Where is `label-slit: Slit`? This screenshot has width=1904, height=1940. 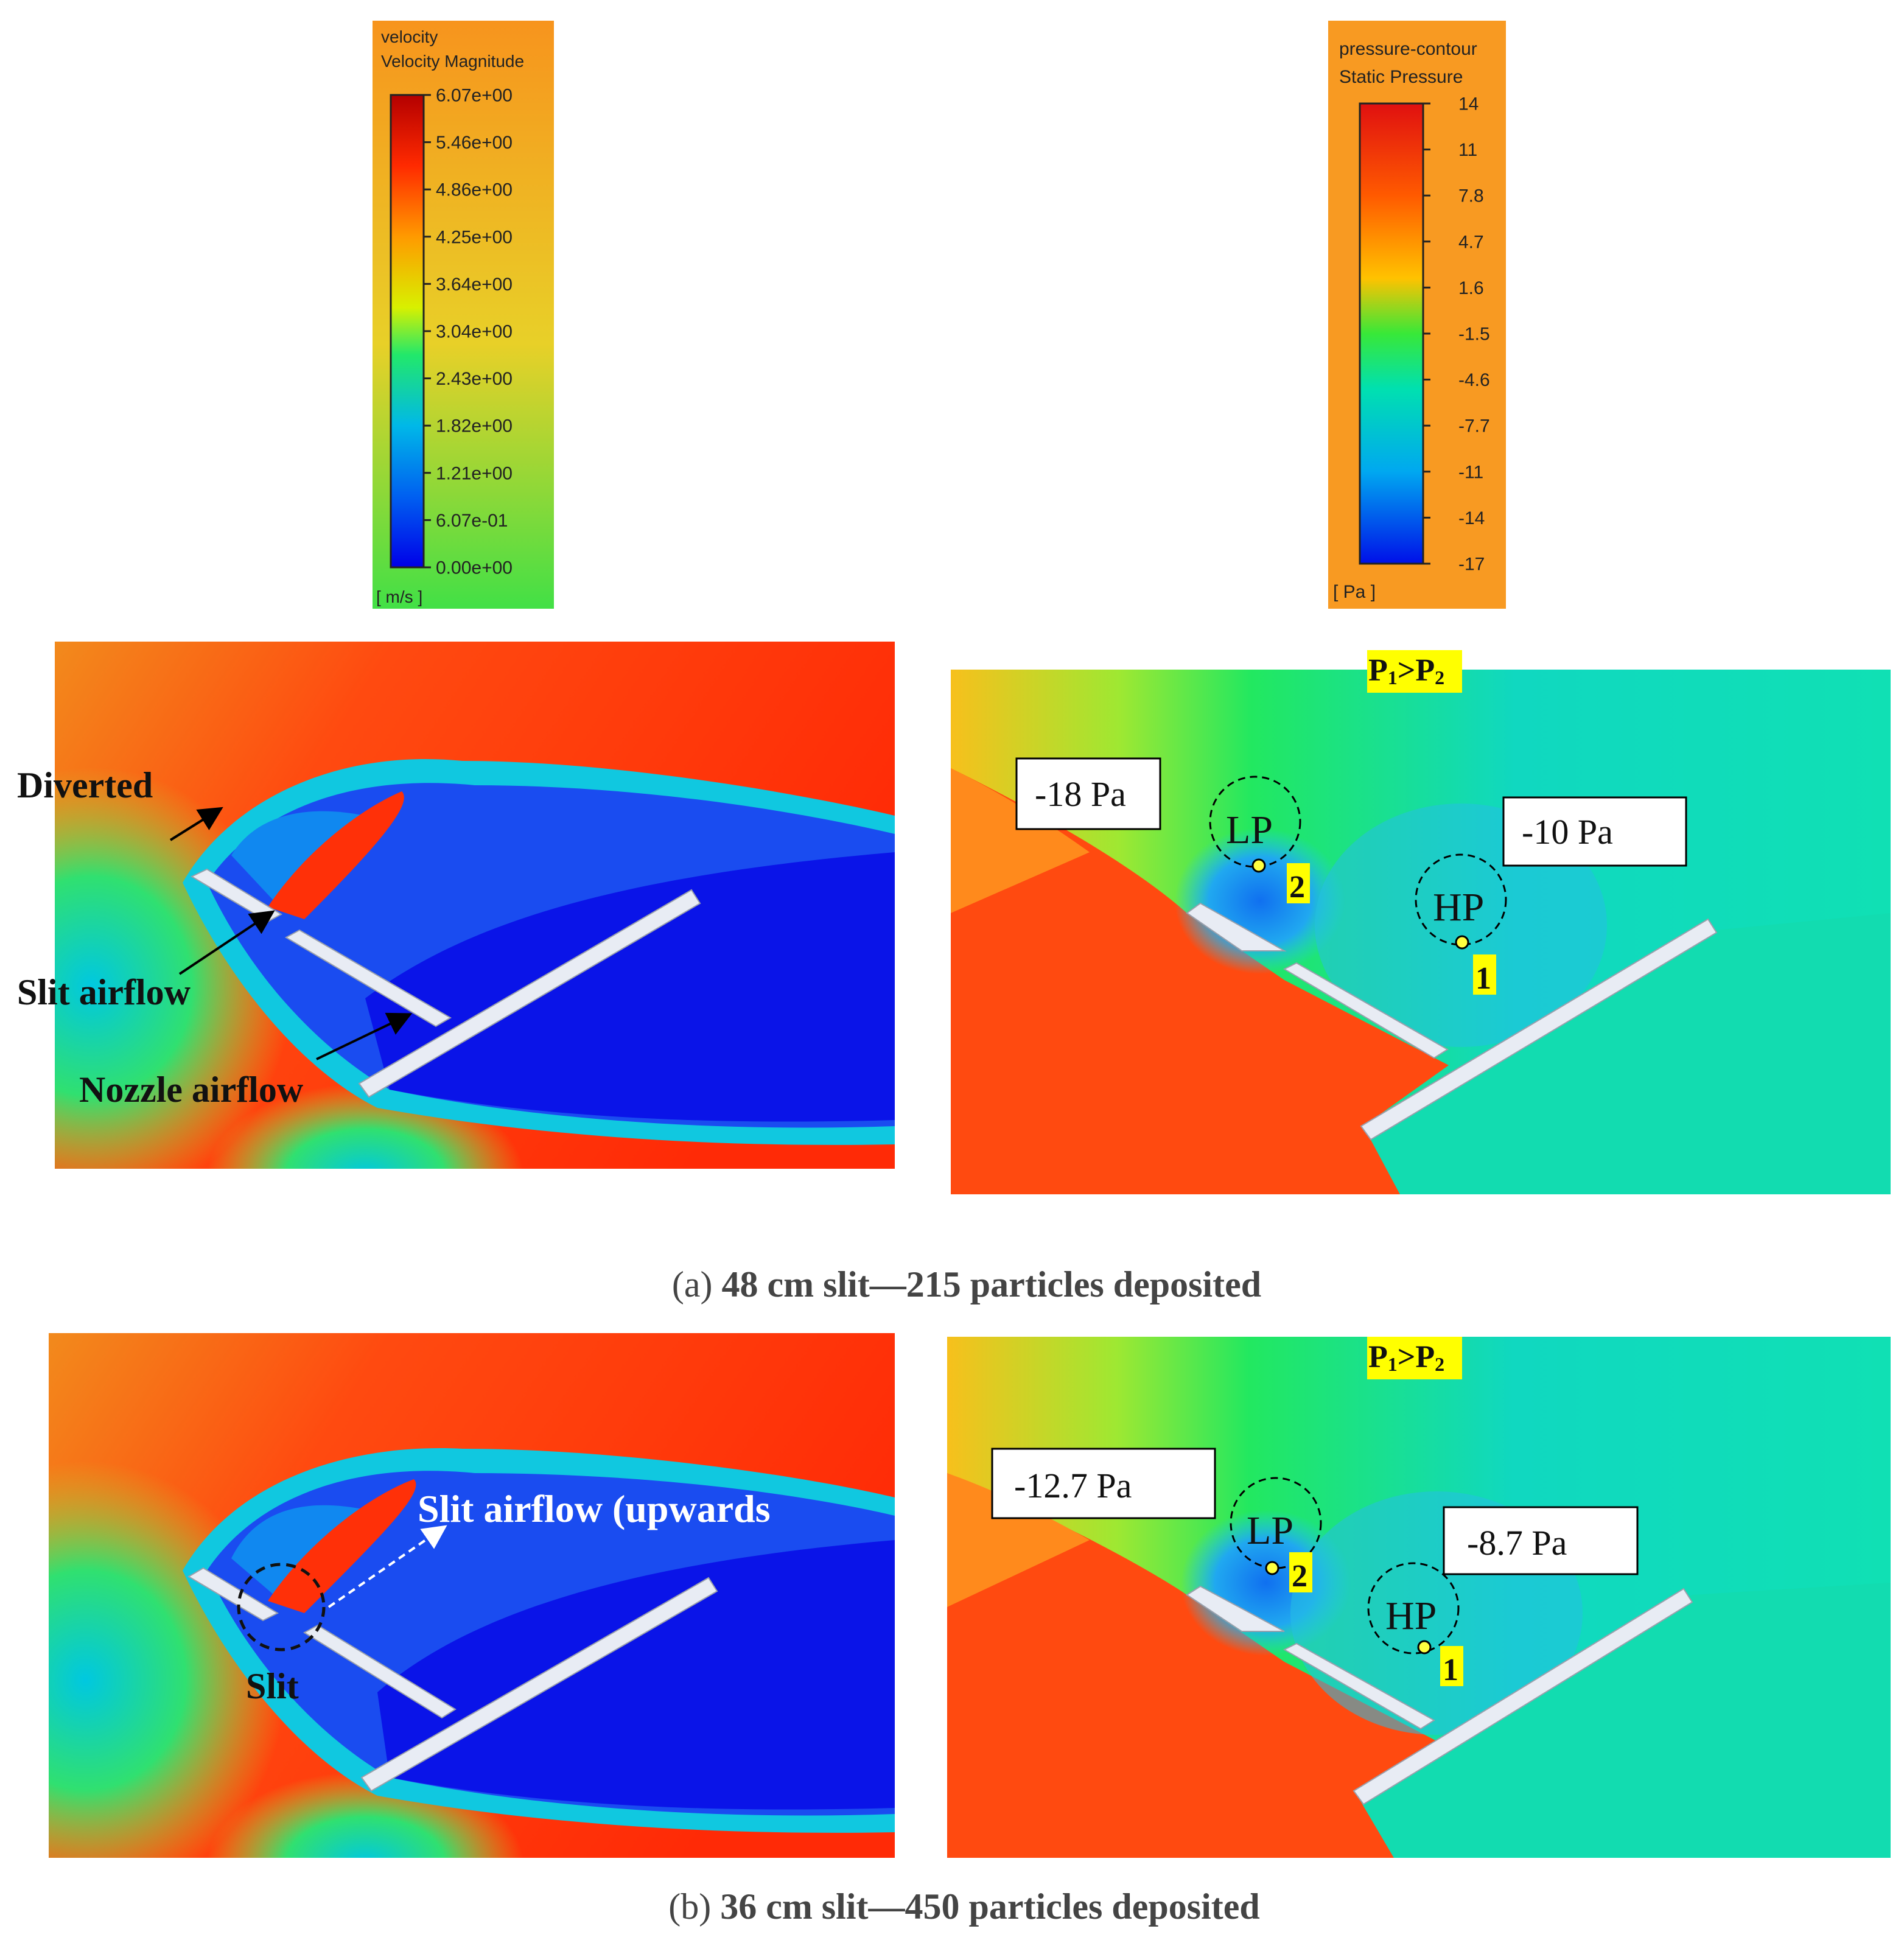 label-slit: Slit is located at coordinates (272, 1686).